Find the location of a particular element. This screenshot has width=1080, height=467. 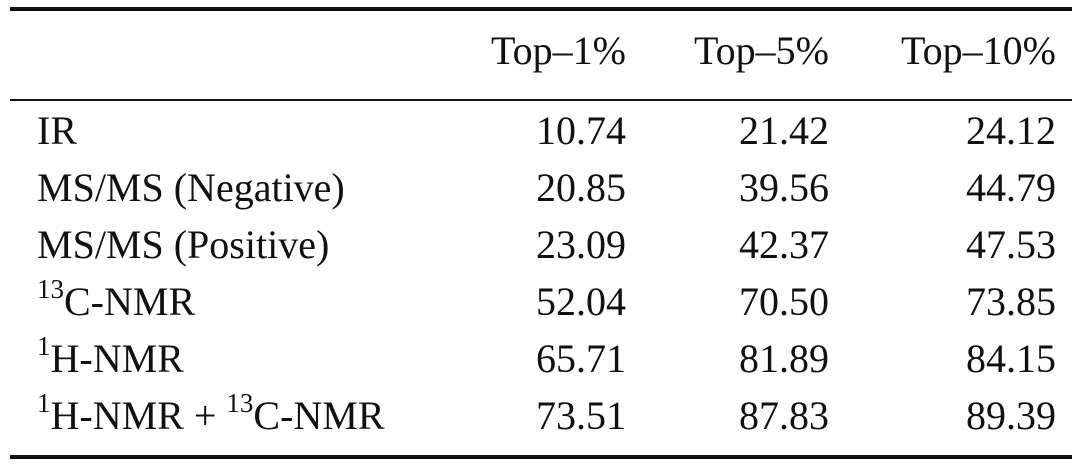

row-label: IR is located at coordinates (57, 130).